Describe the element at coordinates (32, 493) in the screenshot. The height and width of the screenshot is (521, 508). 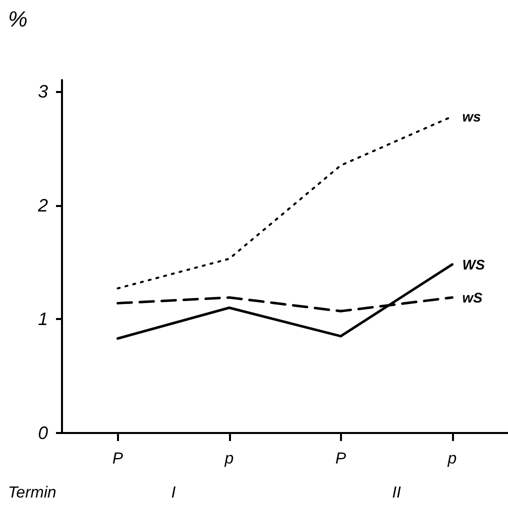
I see `x-axis-title: Termin` at that location.